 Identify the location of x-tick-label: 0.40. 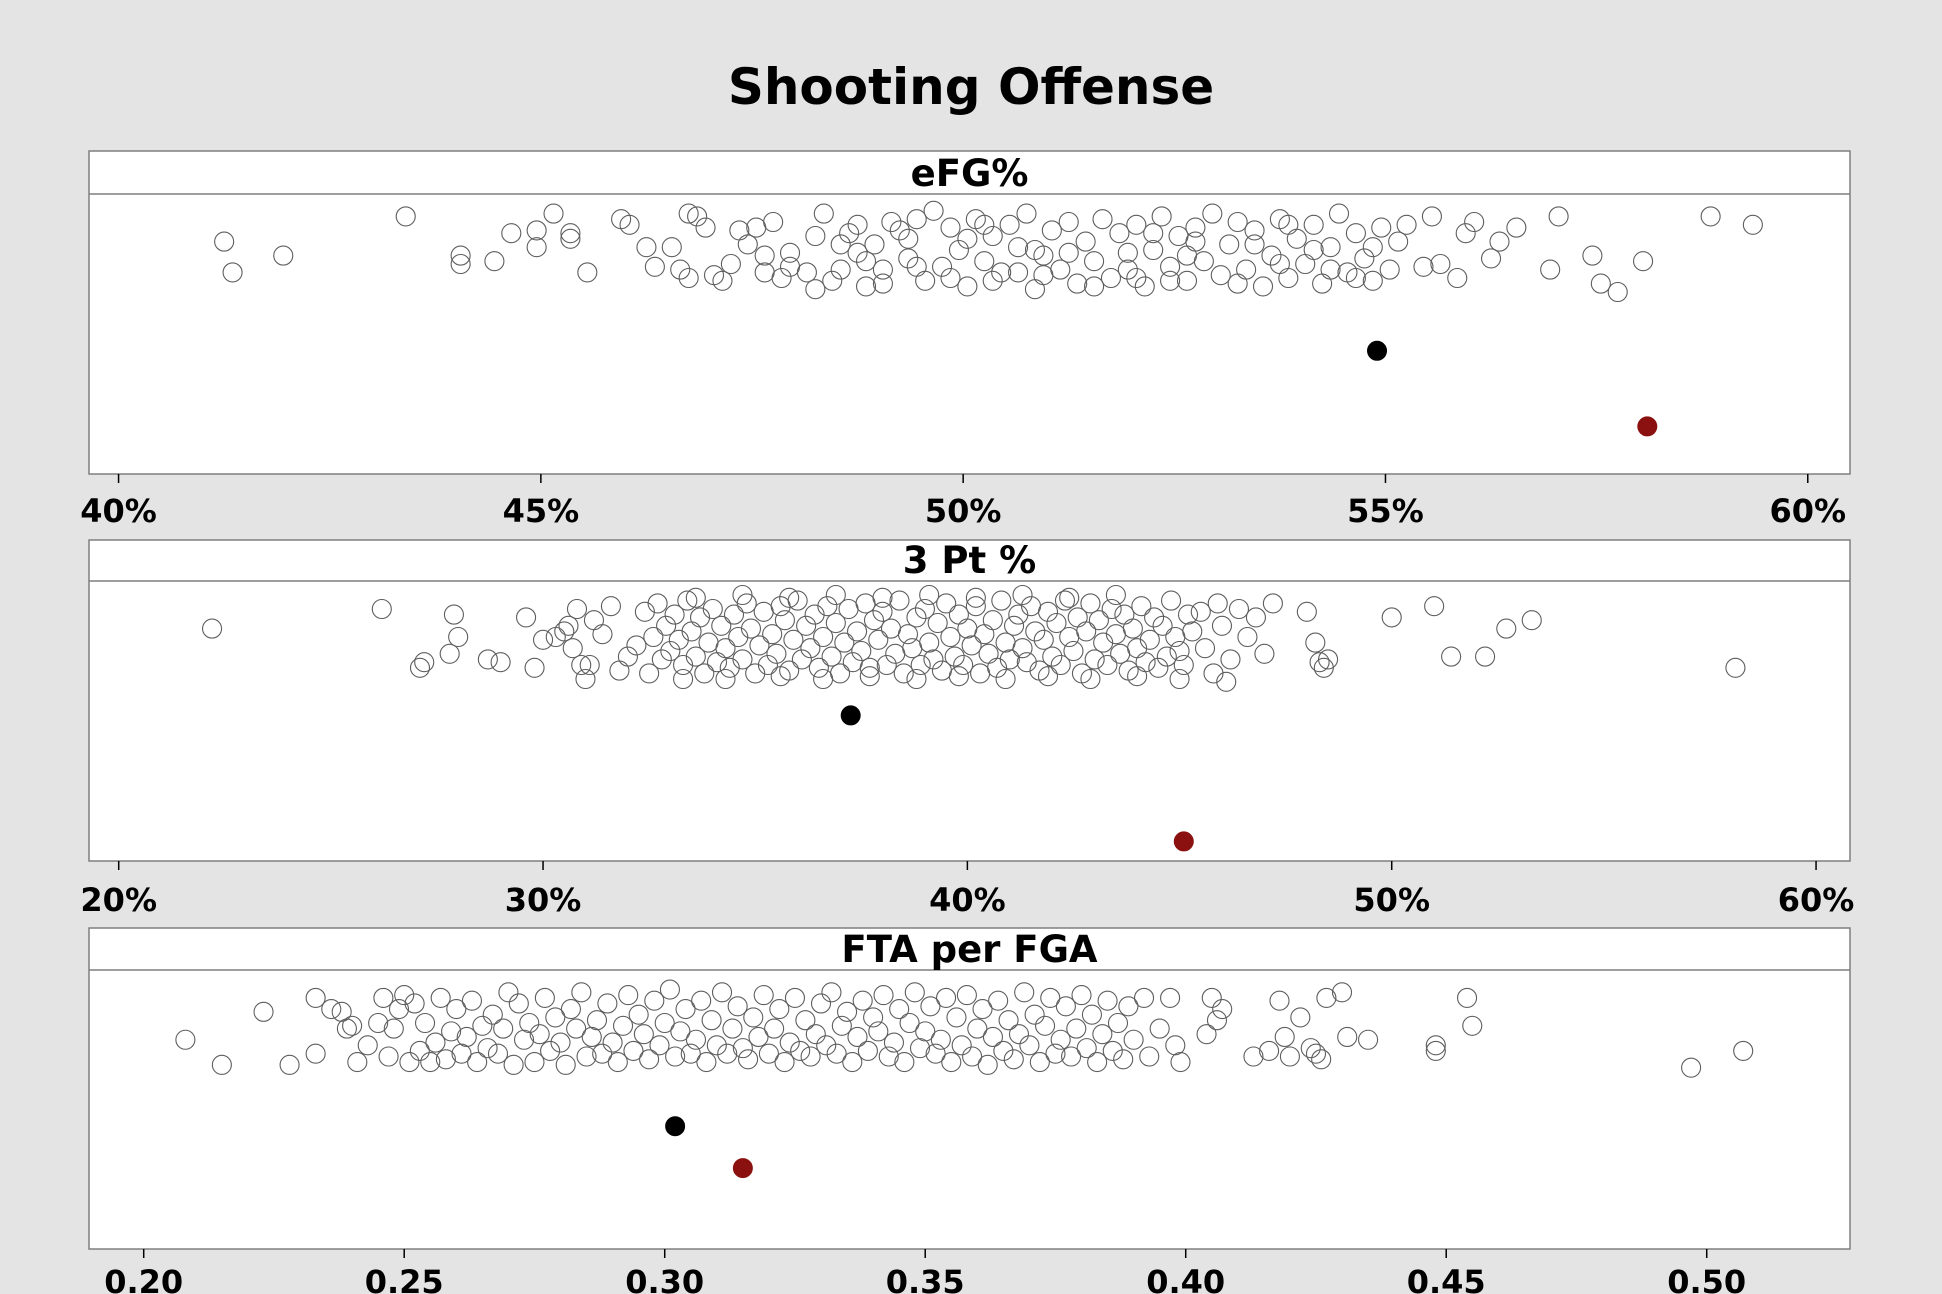
(1185, 1278).